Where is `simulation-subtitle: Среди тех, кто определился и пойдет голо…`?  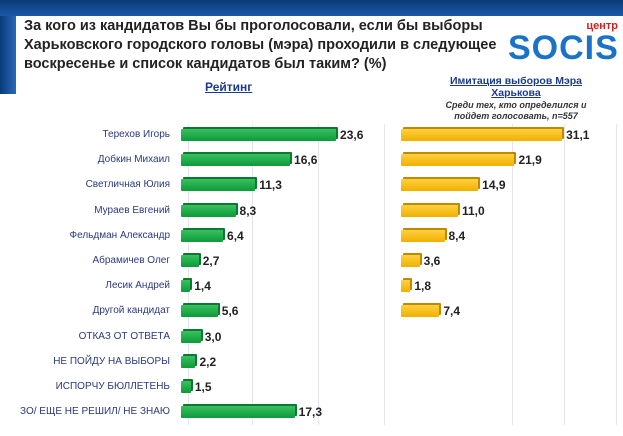 simulation-subtitle: Среди тех, кто определился и пойдет голо… is located at coordinates (516, 110).